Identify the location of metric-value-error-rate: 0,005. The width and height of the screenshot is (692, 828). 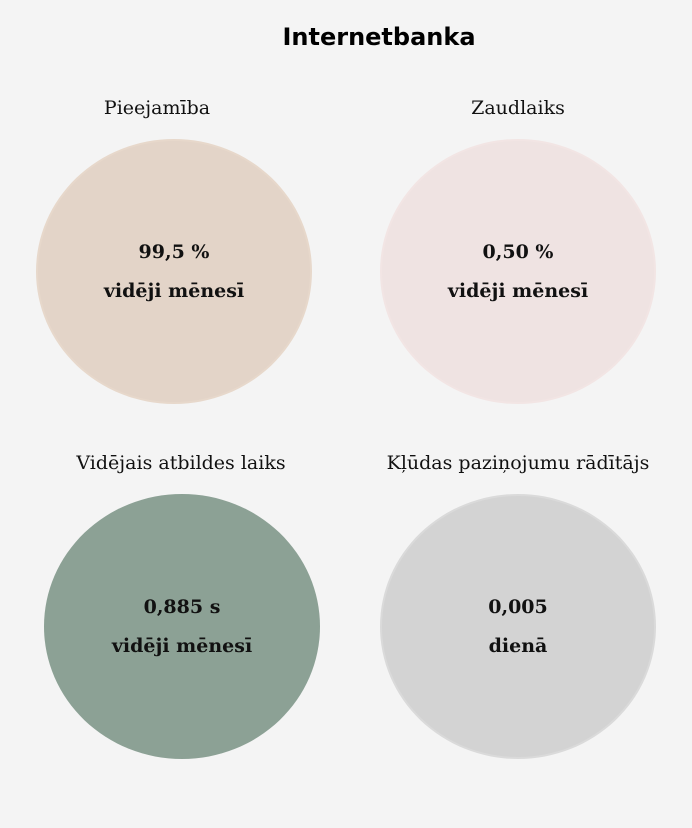
(518, 607).